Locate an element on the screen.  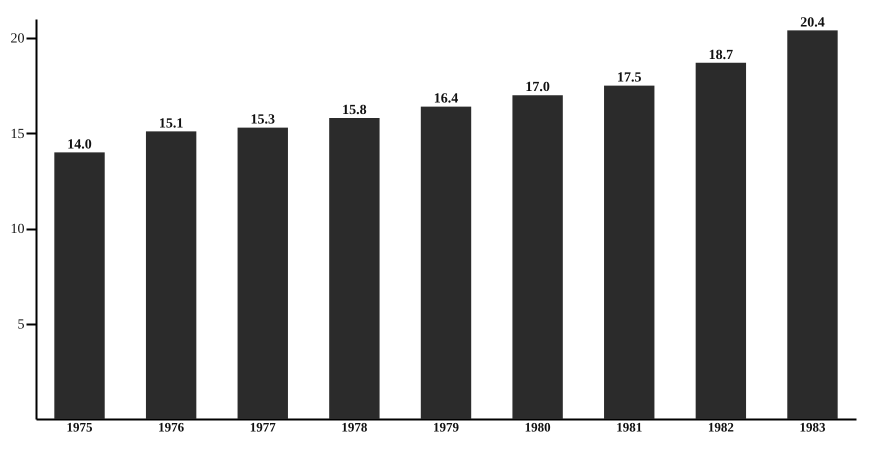
x-tick-label: 1979 is located at coordinates (446, 427).